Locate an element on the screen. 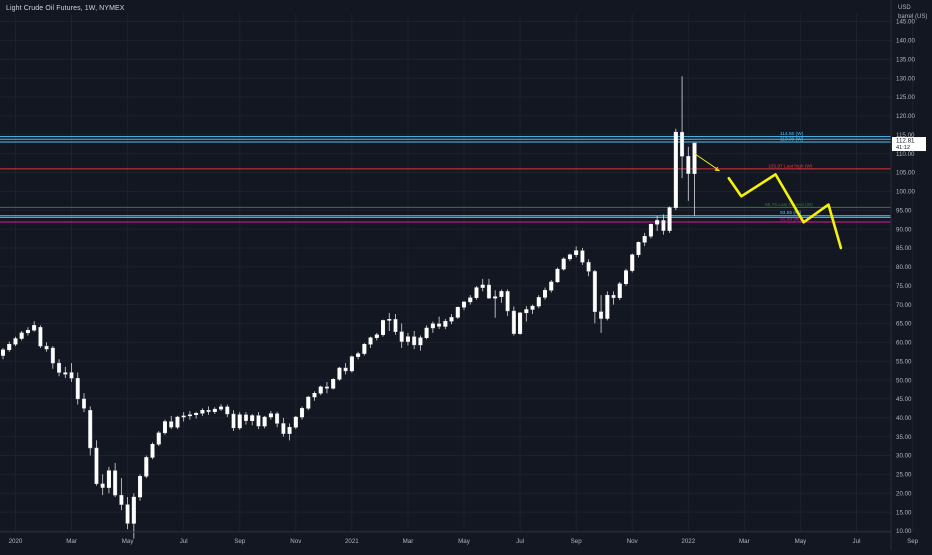 The height and width of the screenshot is (555, 932). projection-drawing is located at coordinates (768, 201).